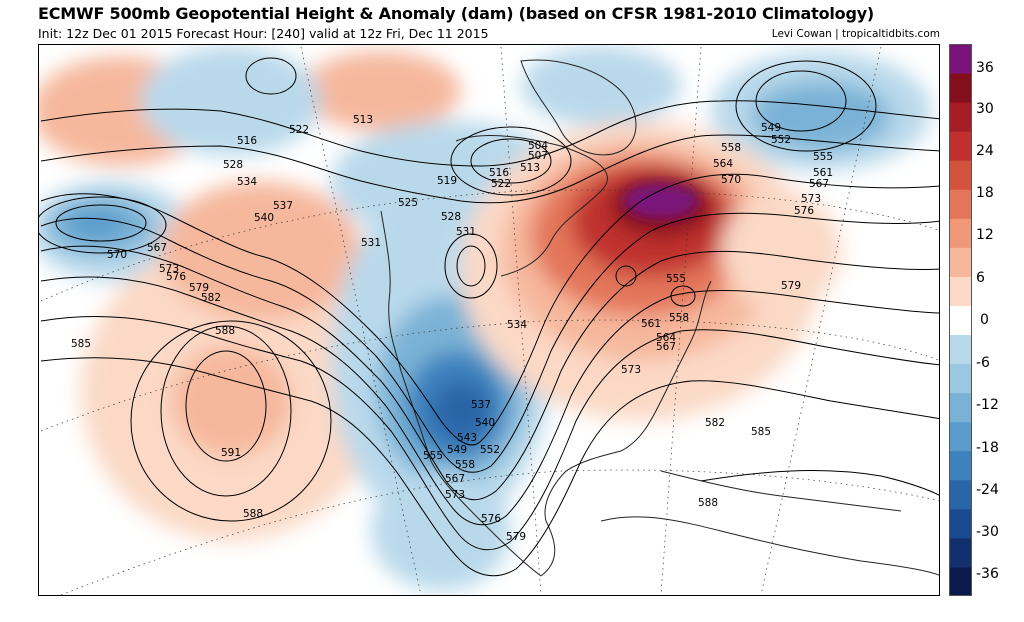  I want to click on west-coast, so click(461, 393).